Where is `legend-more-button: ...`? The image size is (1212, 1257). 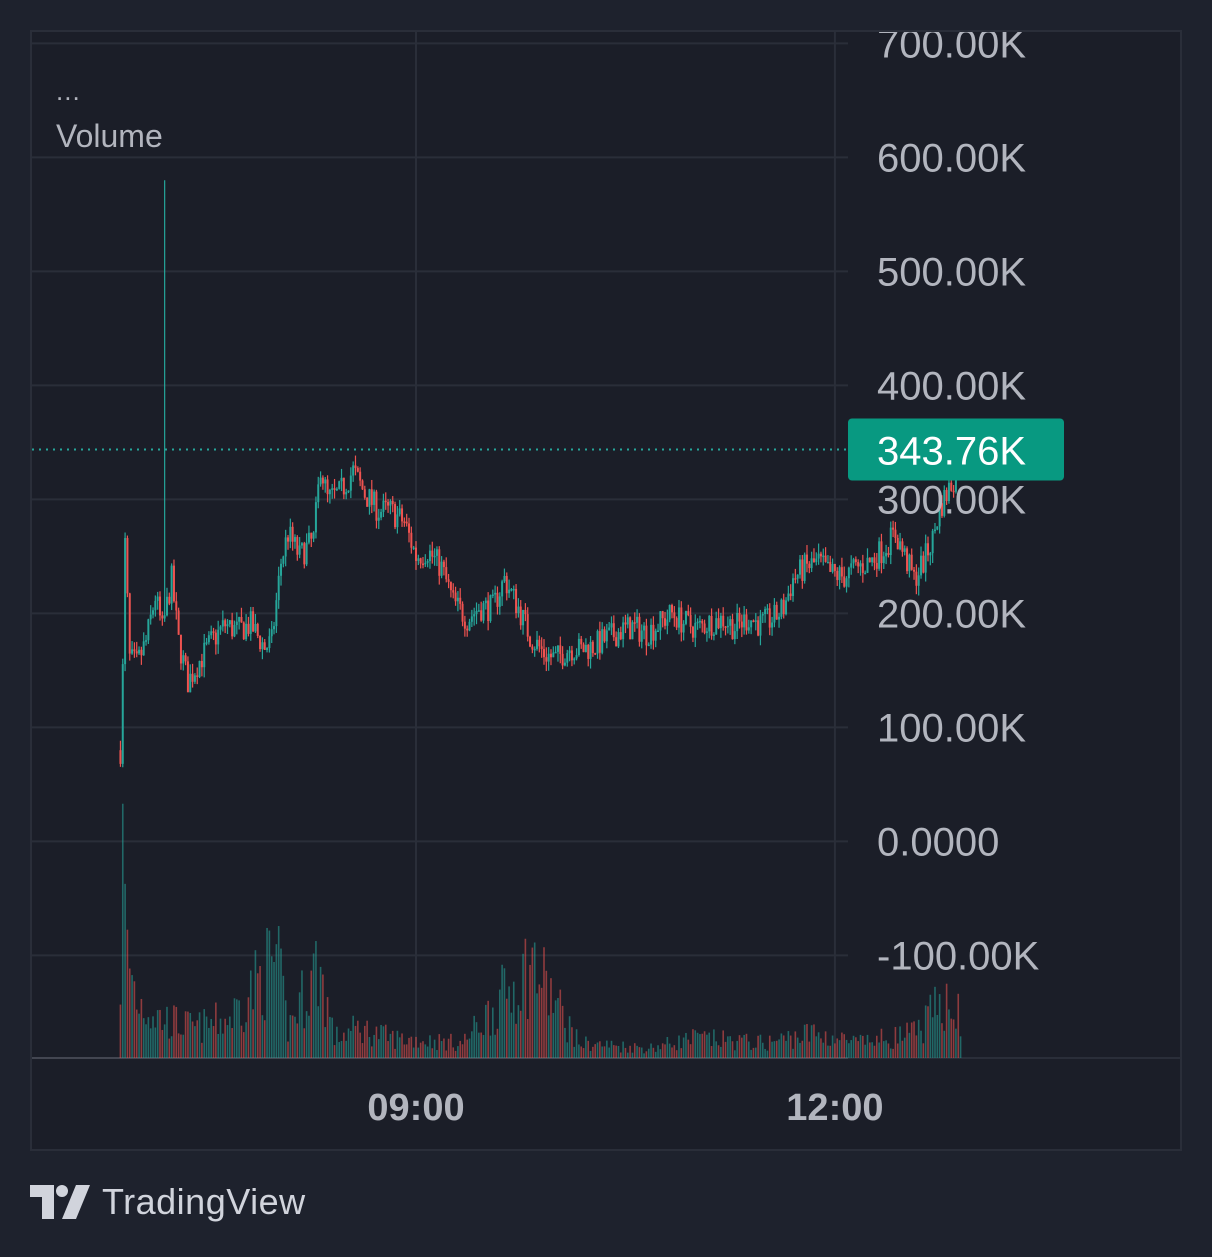
legend-more-button: ... is located at coordinates (68, 91).